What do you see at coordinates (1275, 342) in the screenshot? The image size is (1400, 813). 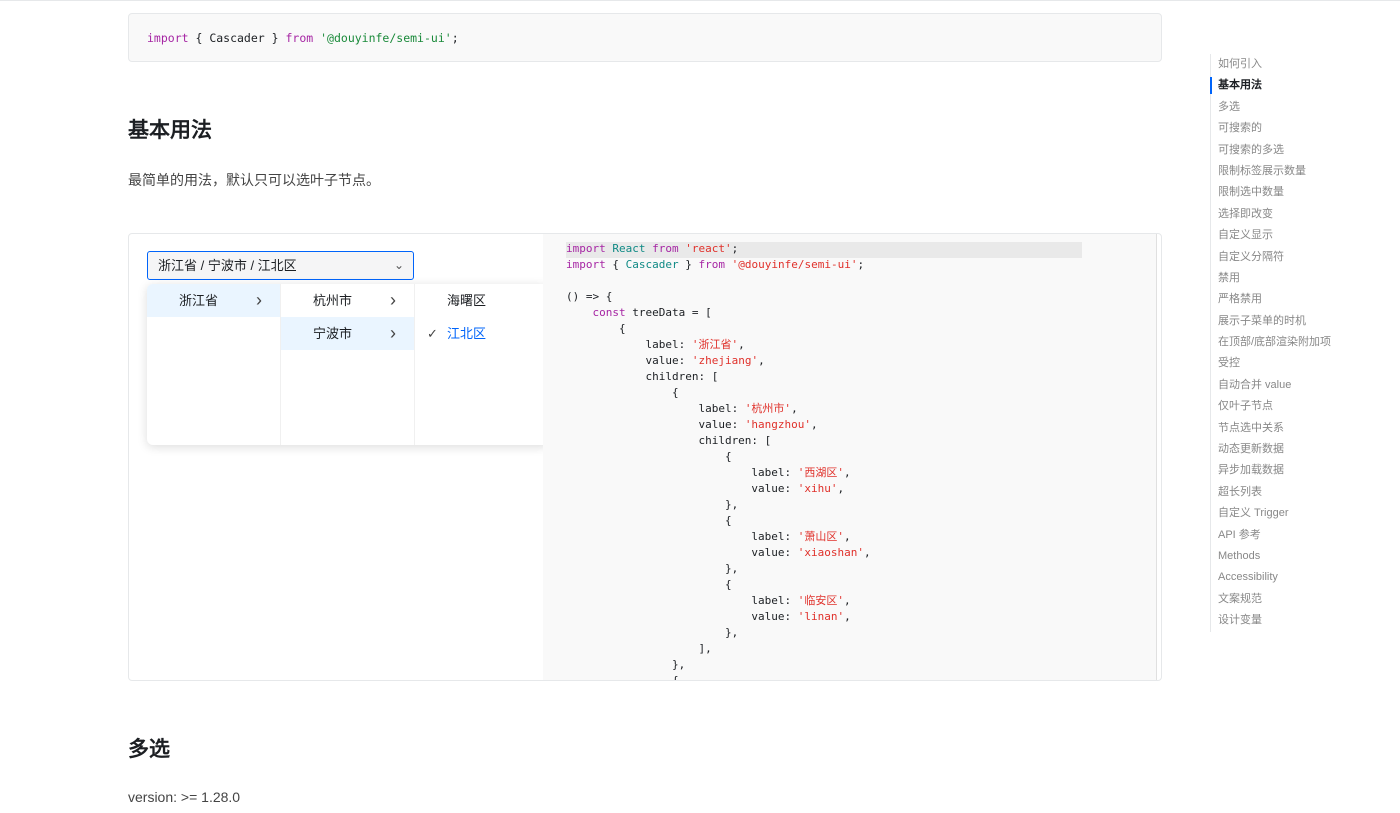 I see `toc-item: 在顶部/底部渲染附加项` at bounding box center [1275, 342].